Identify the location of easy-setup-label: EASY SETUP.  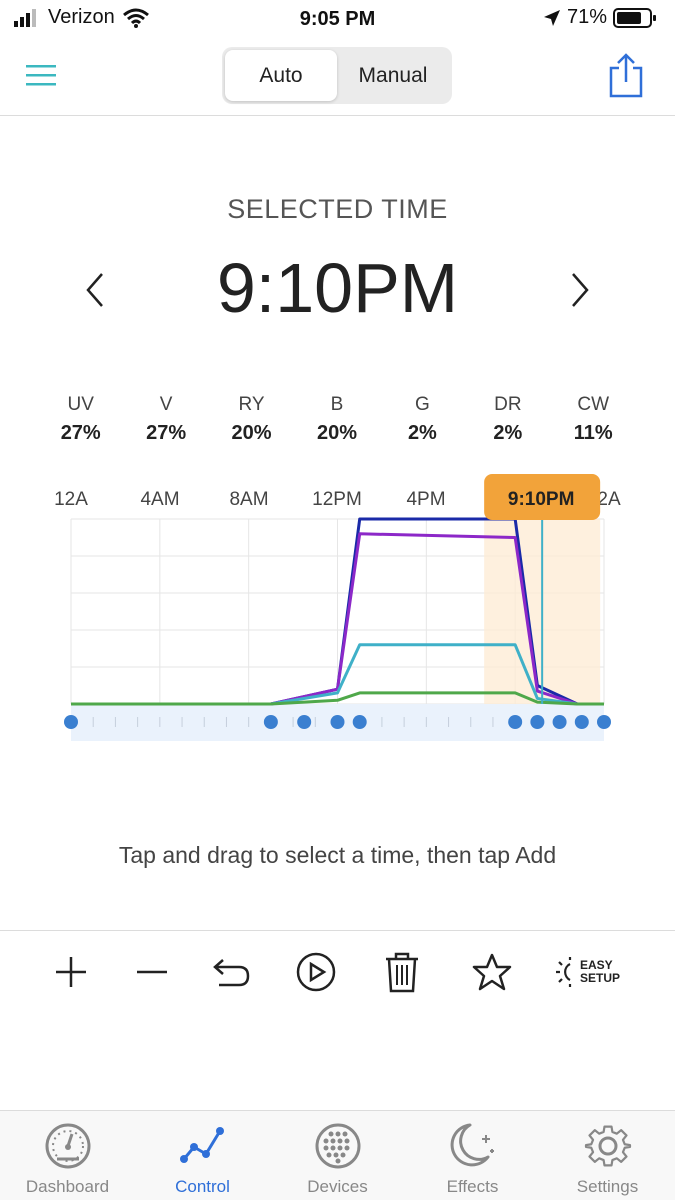
(600, 972).